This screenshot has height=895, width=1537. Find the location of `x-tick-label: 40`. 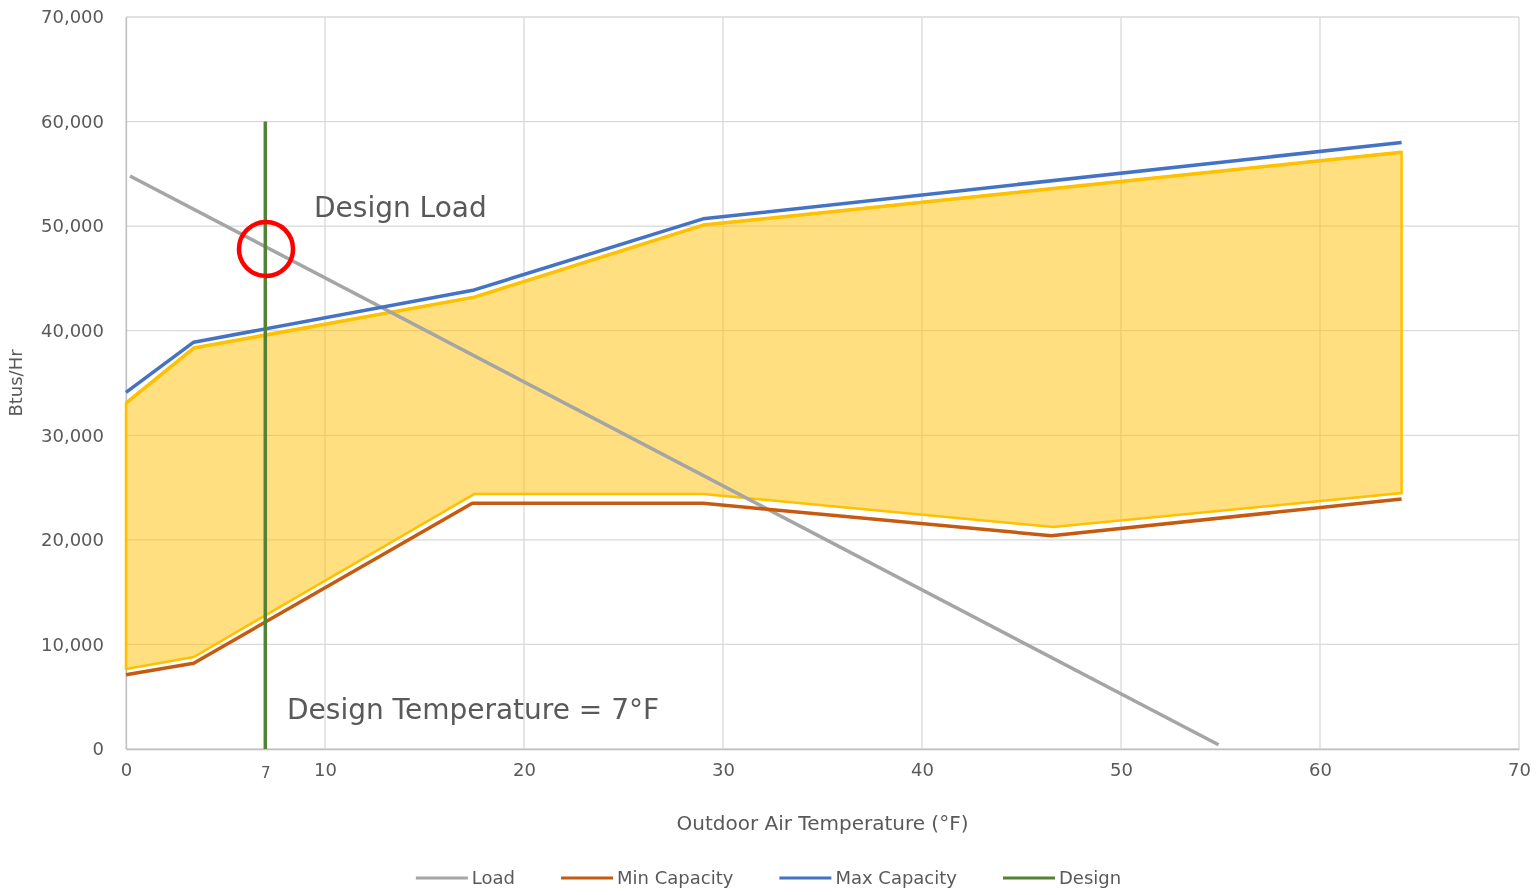

x-tick-label: 40 is located at coordinates (922, 769).